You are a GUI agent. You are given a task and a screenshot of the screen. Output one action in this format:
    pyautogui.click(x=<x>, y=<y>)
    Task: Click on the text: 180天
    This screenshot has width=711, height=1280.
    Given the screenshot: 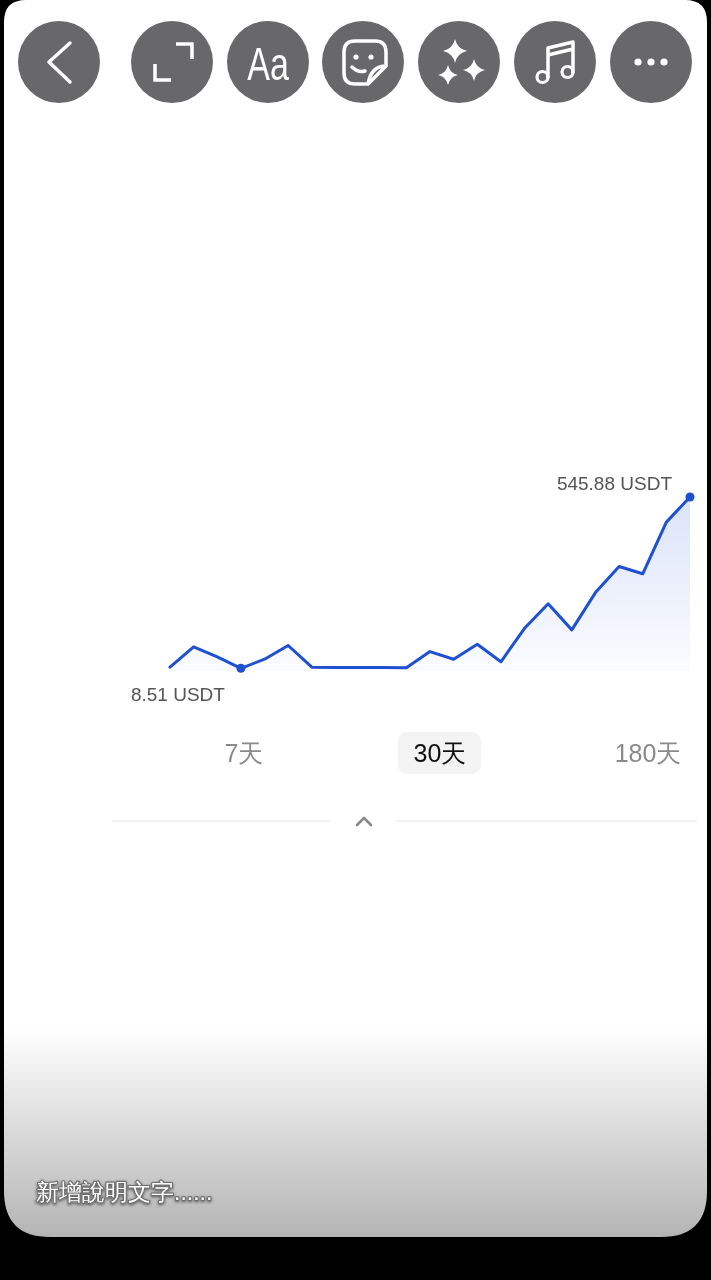 What is the action you would take?
    pyautogui.click(x=648, y=753)
    